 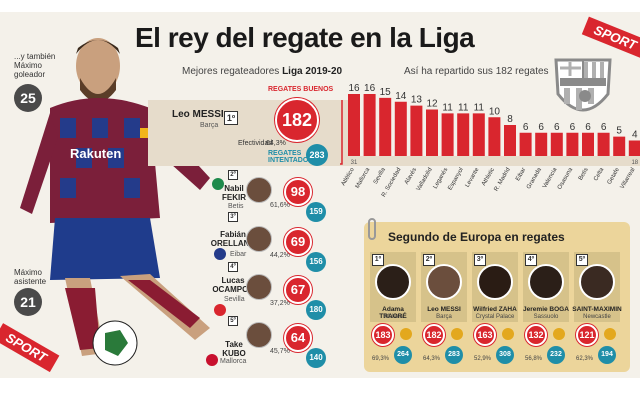 What do you see at coordinates (557, 127) in the screenshot?
I see `bar-value-label: 6` at bounding box center [557, 127].